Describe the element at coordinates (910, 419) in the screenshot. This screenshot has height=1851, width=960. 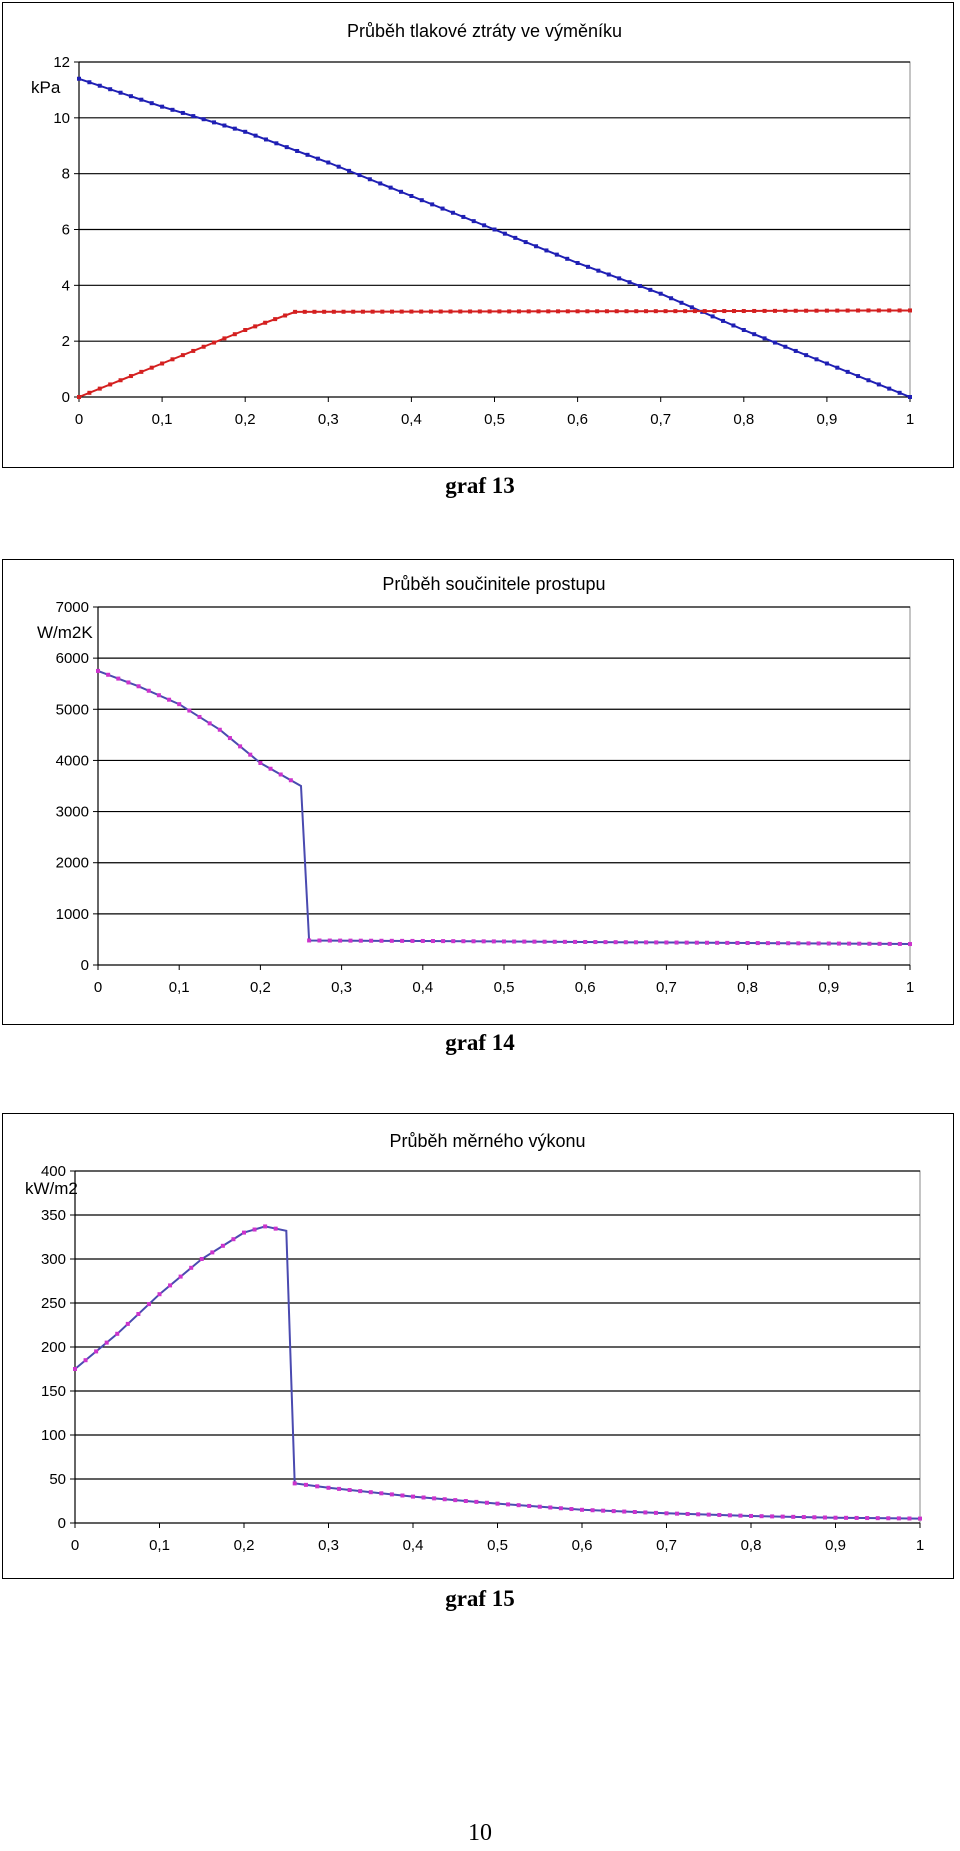
I see `x-tick-label: 1` at that location.